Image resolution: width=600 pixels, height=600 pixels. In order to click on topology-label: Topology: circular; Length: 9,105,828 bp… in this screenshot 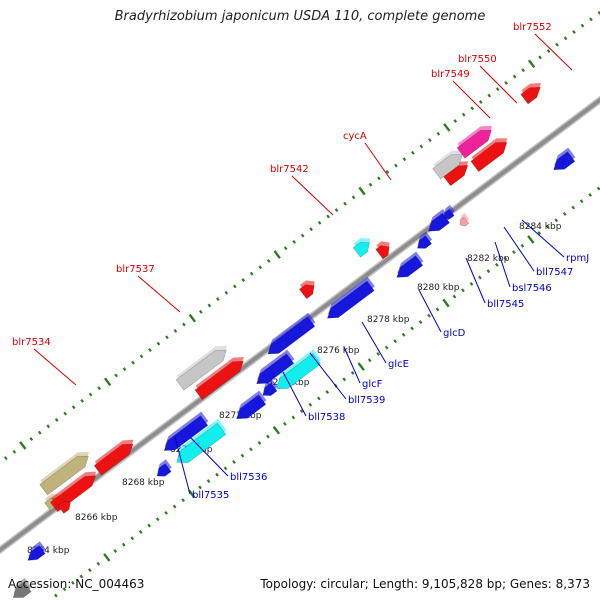, I will do `click(425, 584)`.